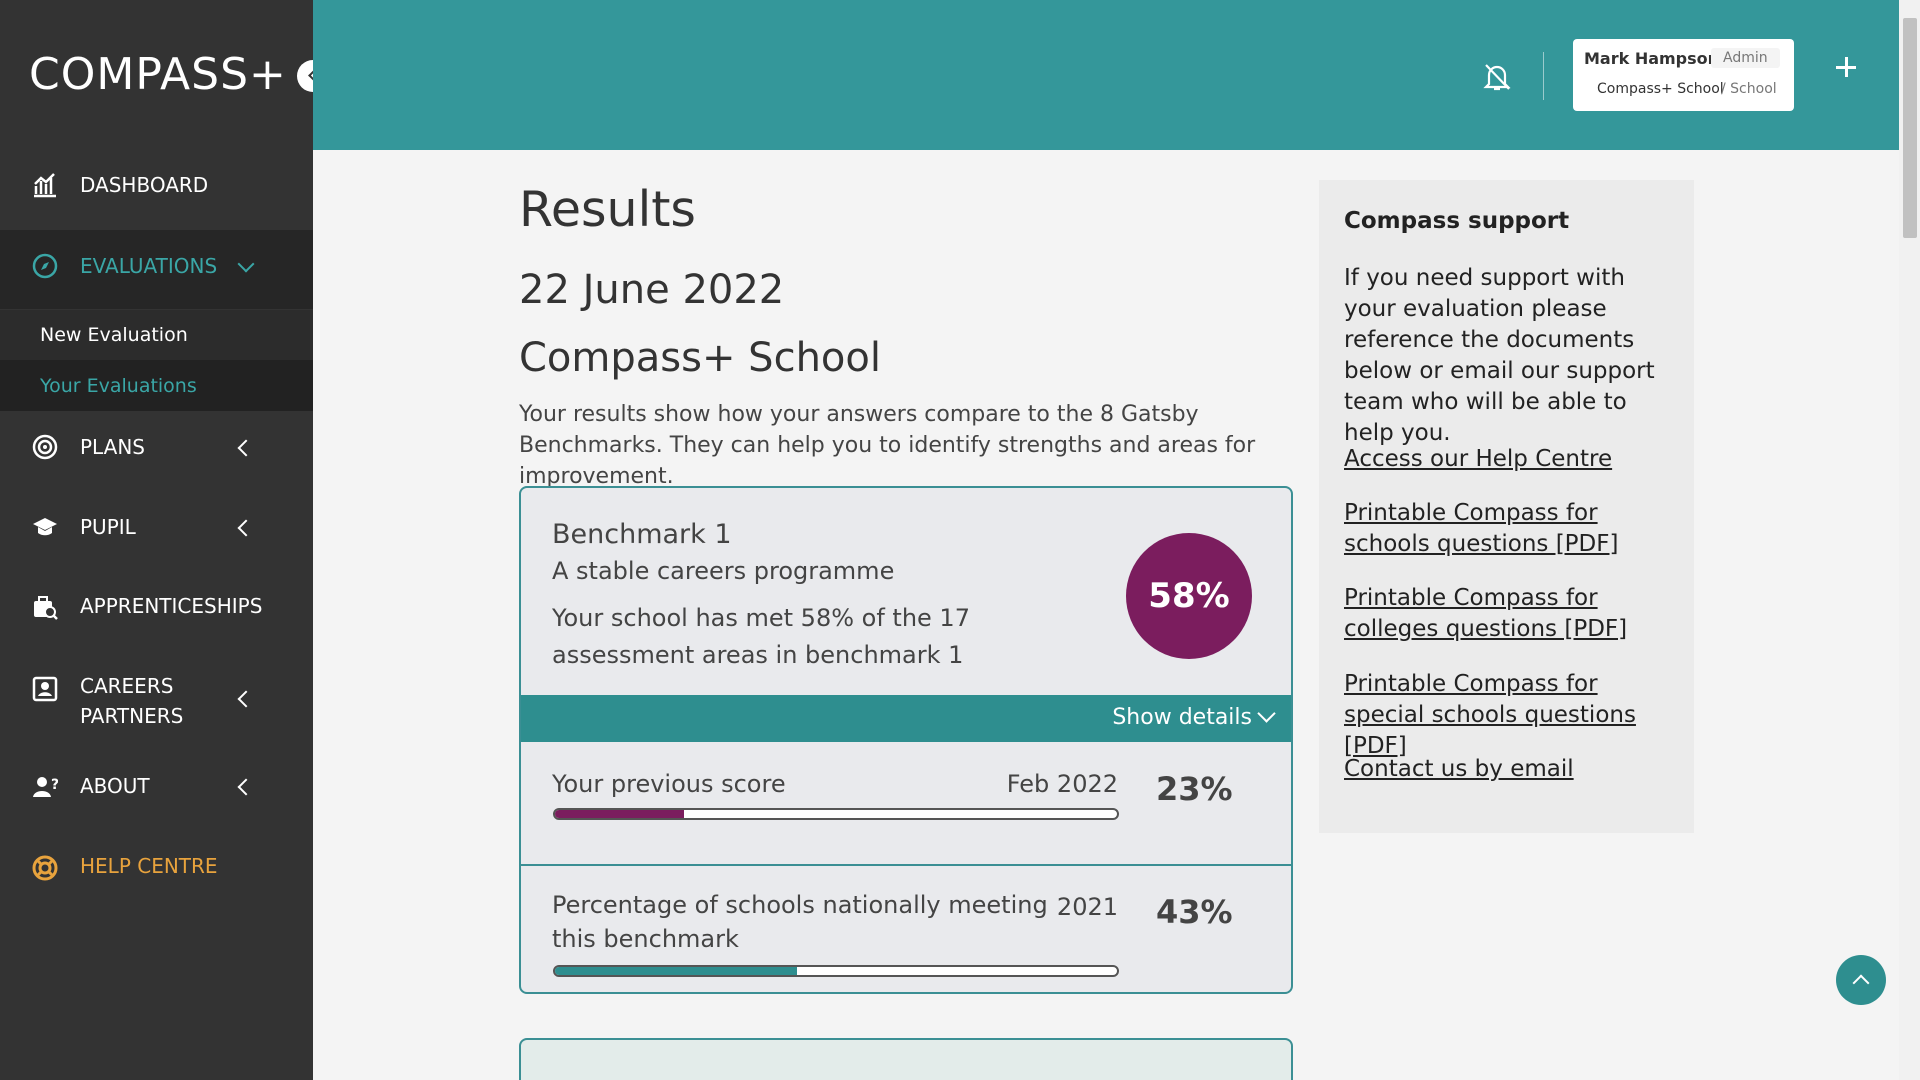  What do you see at coordinates (906, 865) in the screenshot?
I see `separator` at bounding box center [906, 865].